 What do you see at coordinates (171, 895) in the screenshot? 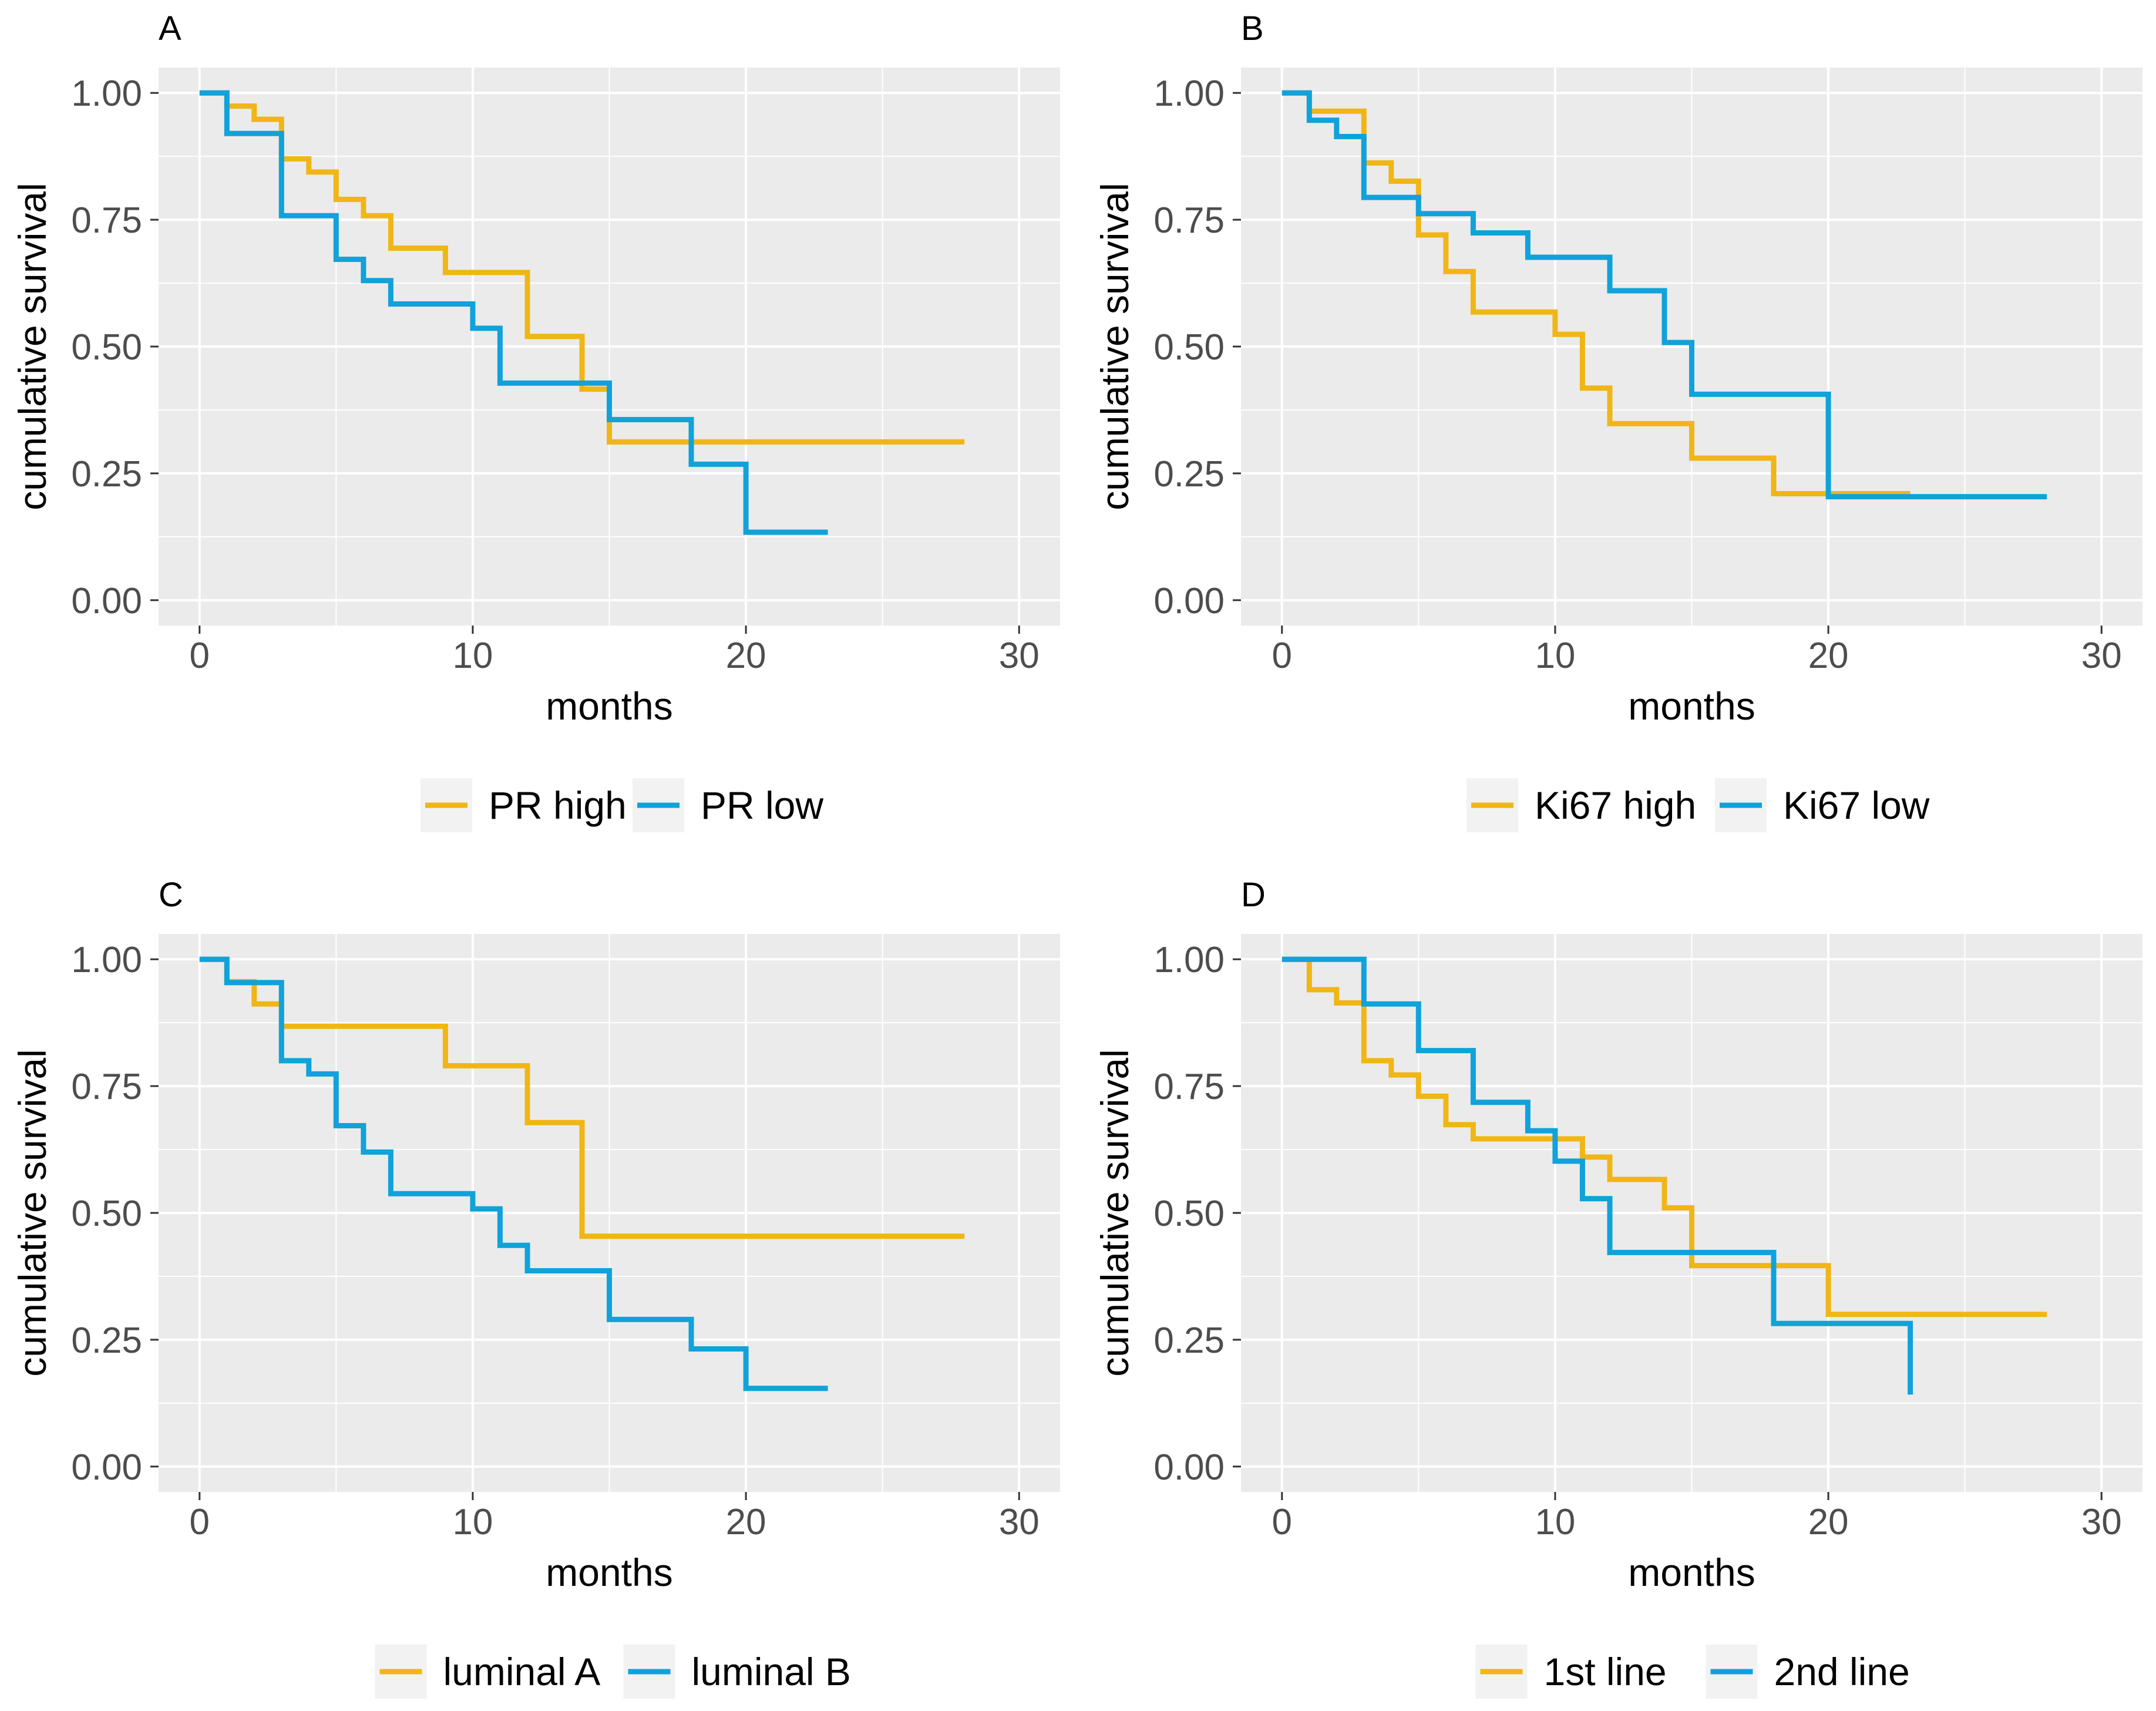
I see `panel-letter: C` at bounding box center [171, 895].